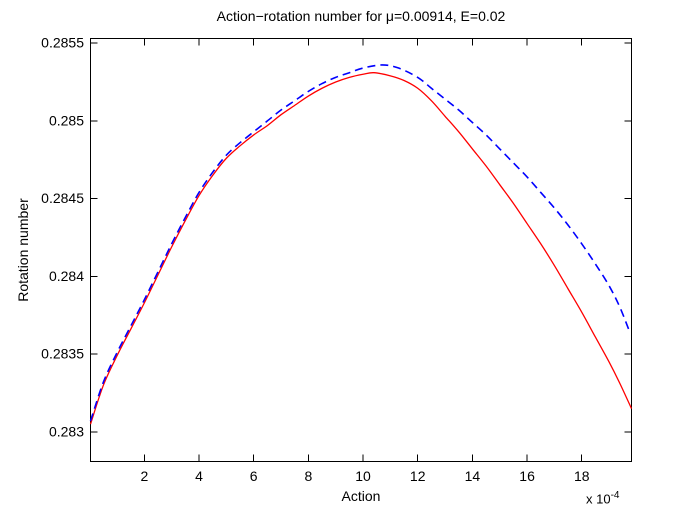 The width and height of the screenshot is (698, 519). What do you see at coordinates (66, 120) in the screenshot?
I see `y-tick-label: 0.285` at bounding box center [66, 120].